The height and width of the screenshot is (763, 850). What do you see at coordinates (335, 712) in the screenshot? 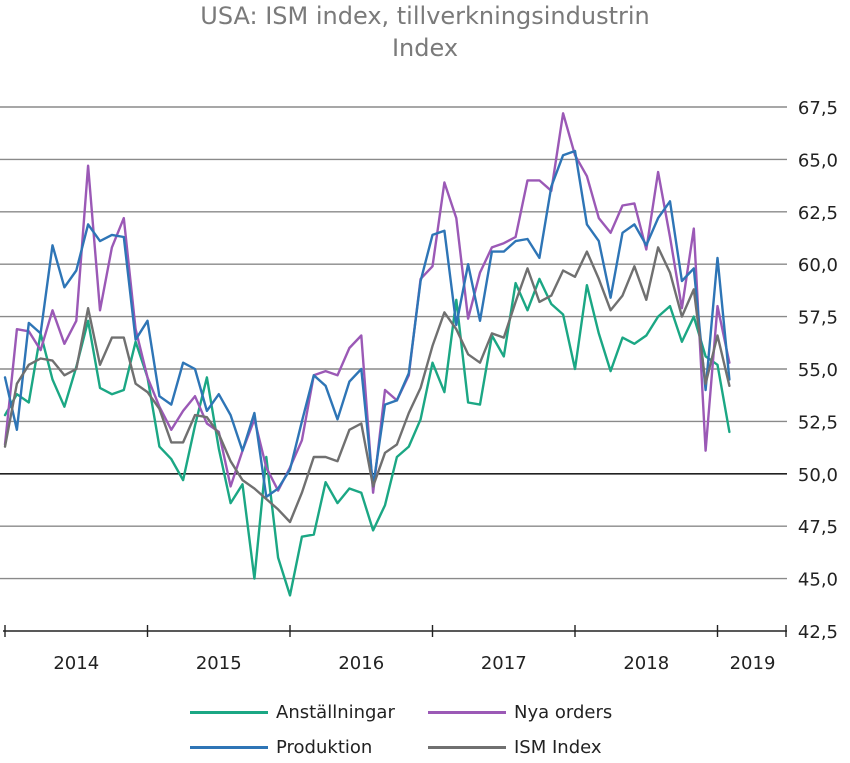
I see `legend-label-anstallningar: Anställningar` at bounding box center [335, 712].